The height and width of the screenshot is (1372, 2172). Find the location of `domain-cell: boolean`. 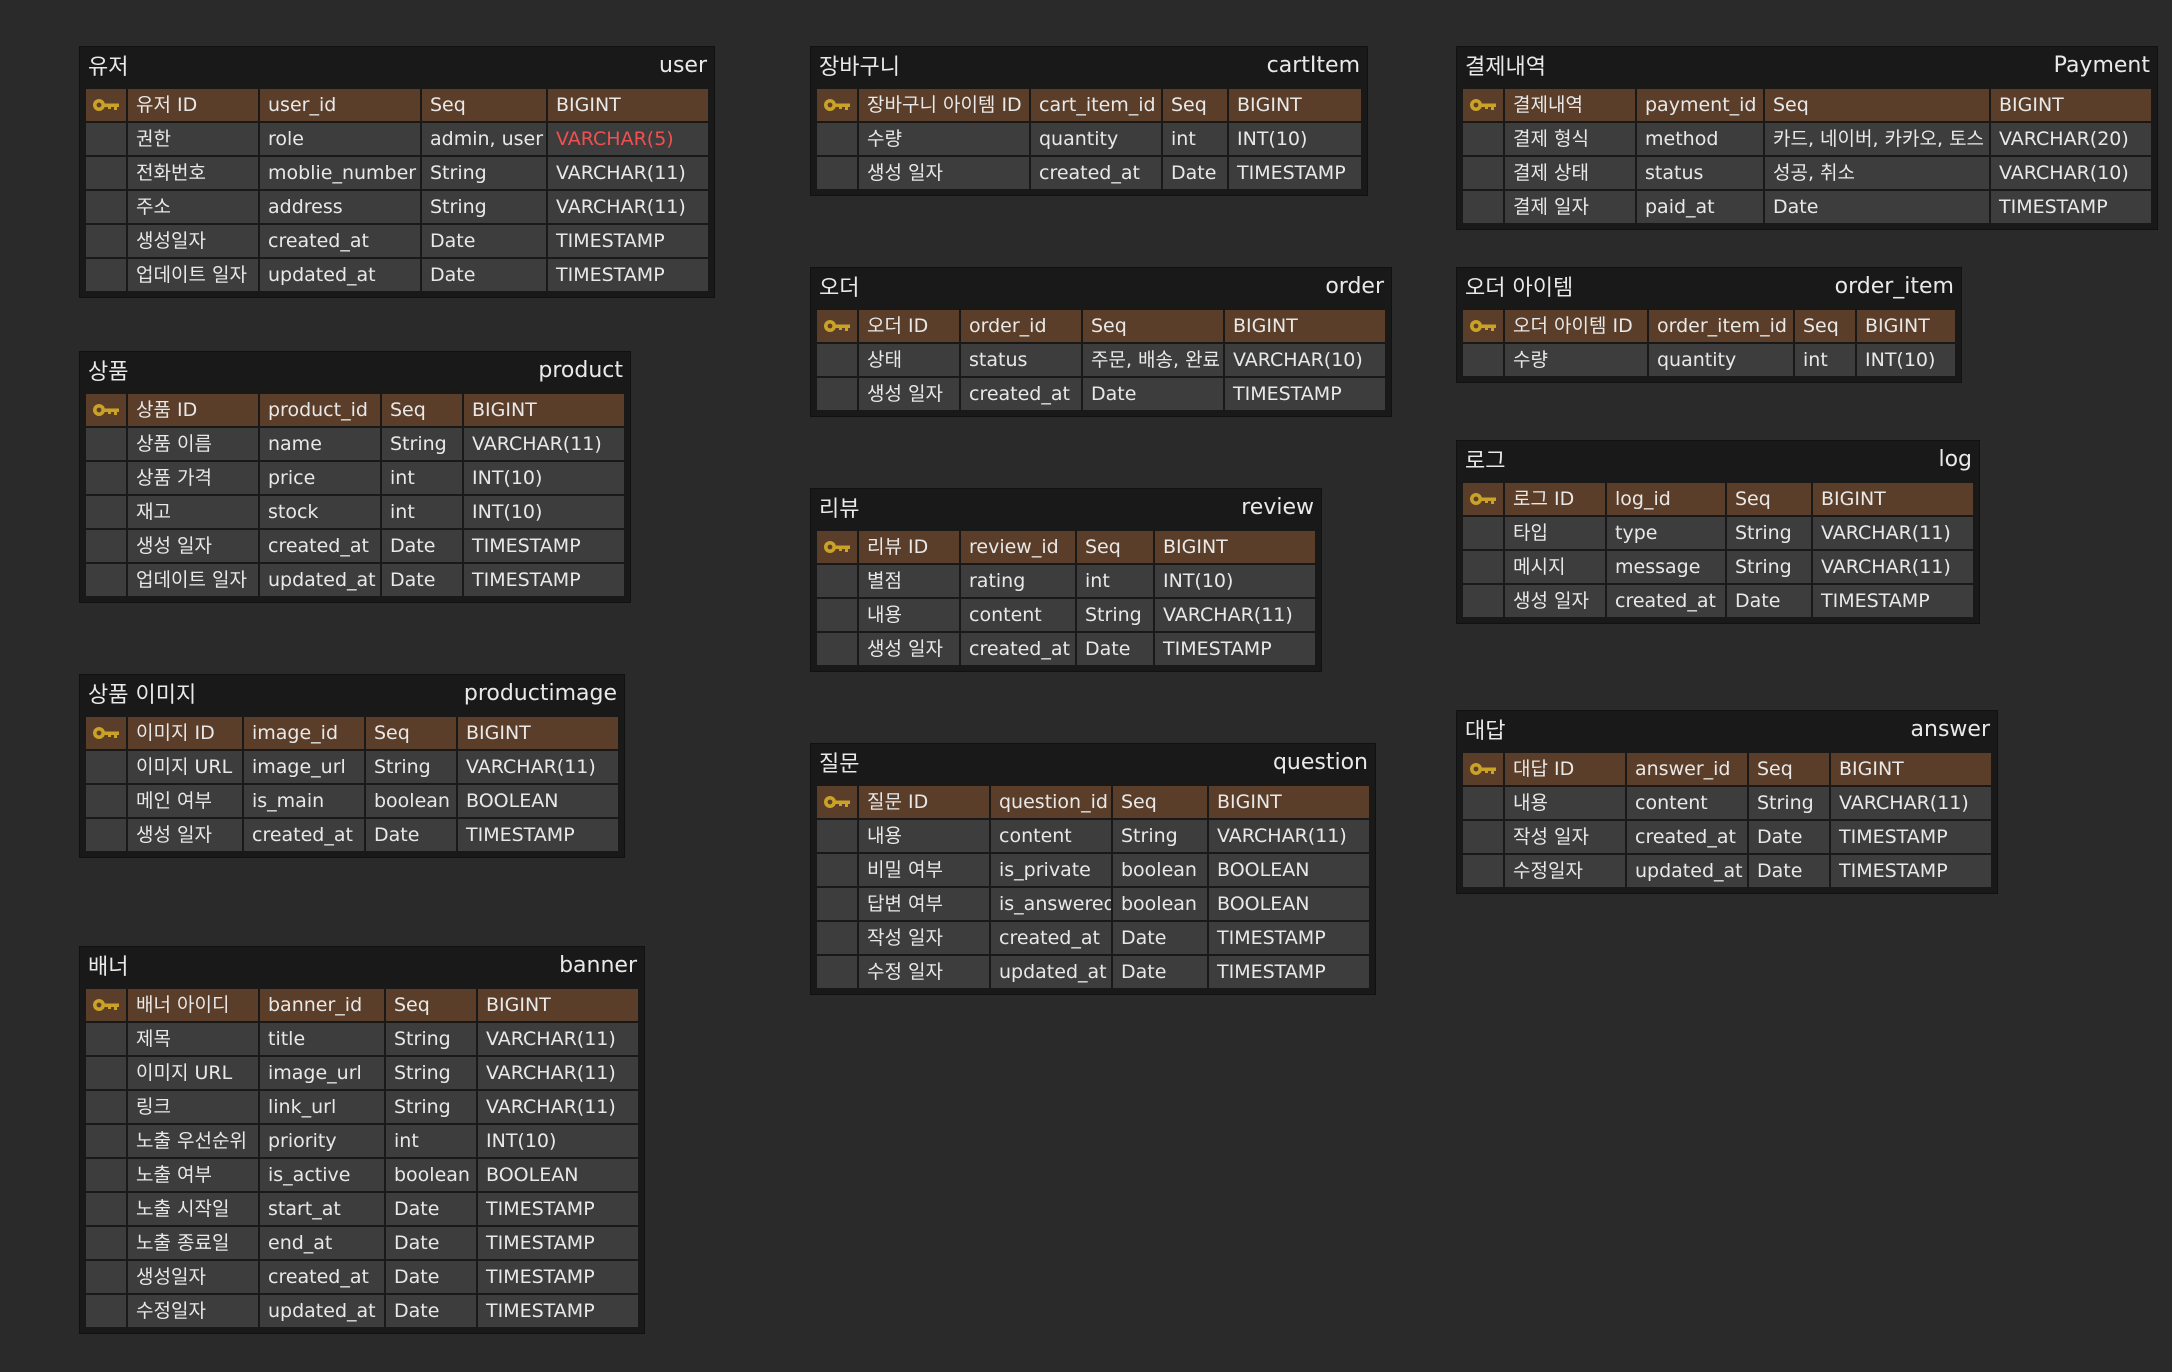

domain-cell: boolean is located at coordinates (411, 801).